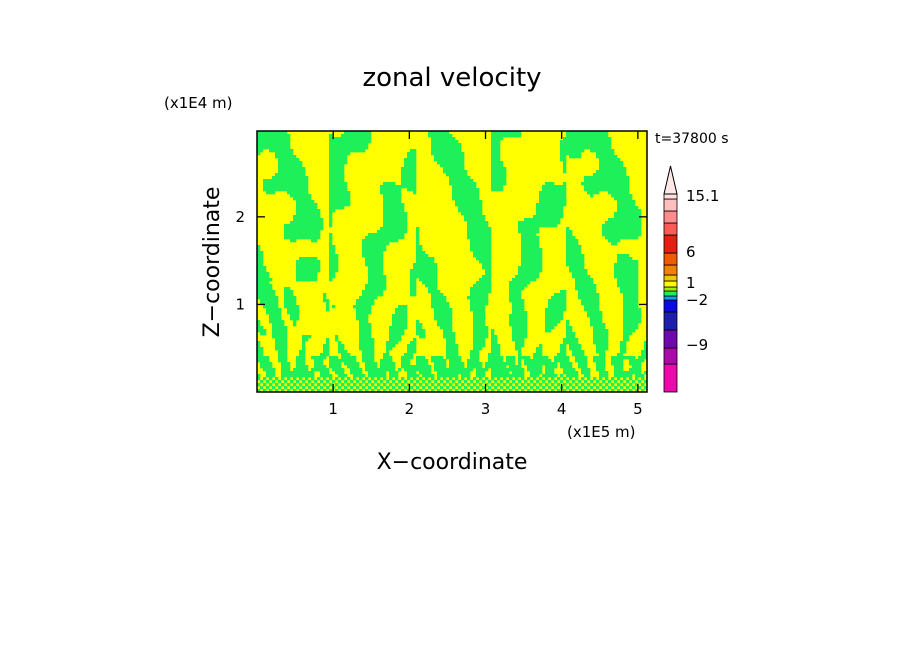  What do you see at coordinates (333, 409) in the screenshot?
I see `x-tick-label: 1` at bounding box center [333, 409].